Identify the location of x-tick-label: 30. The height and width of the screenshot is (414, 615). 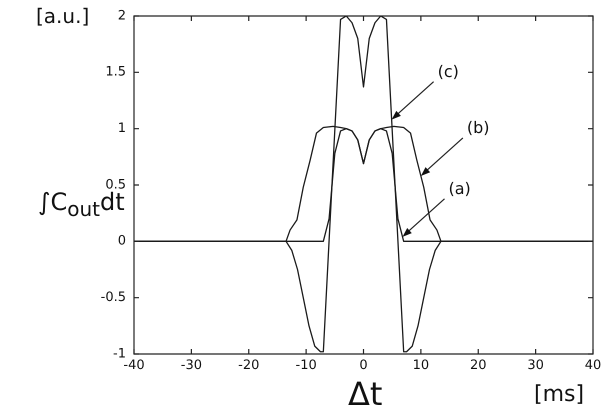
(535, 366).